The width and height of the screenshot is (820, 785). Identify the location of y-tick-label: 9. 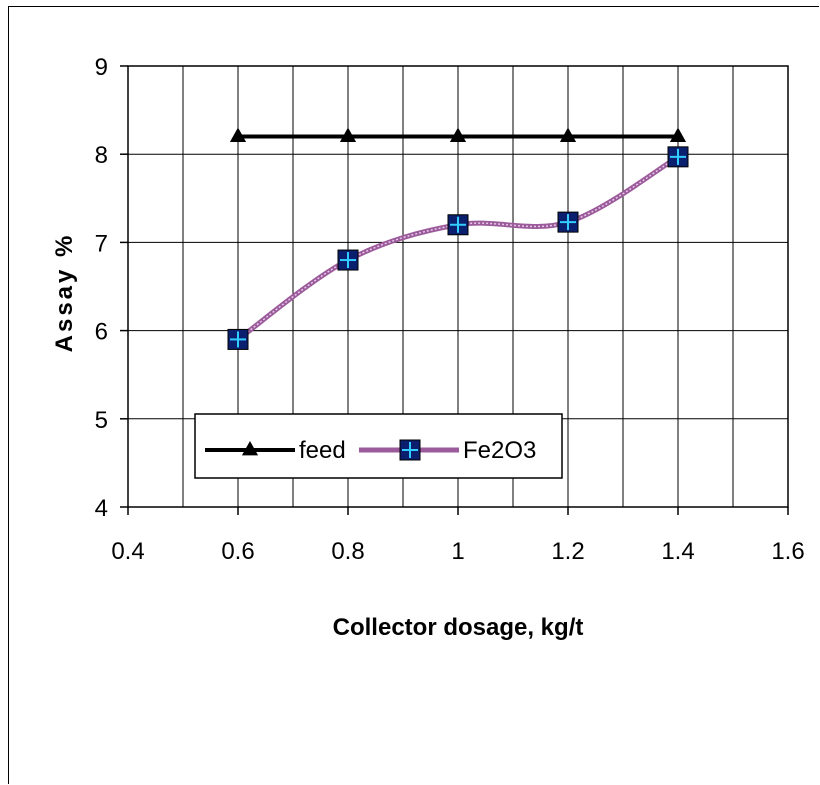
(101, 67).